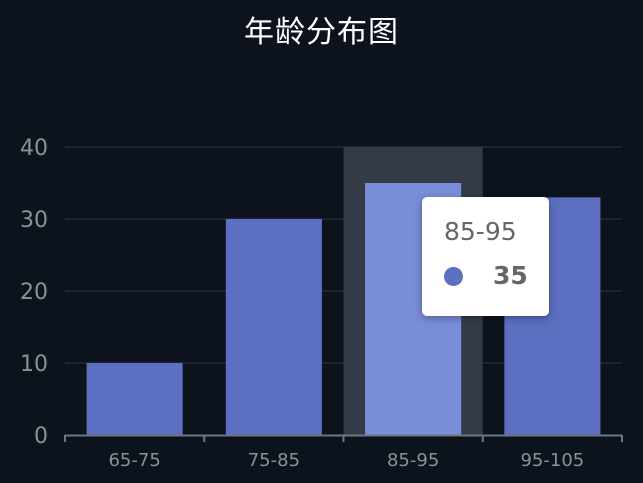 This screenshot has height=483, width=643. Describe the element at coordinates (453, 276) in the screenshot. I see `tooltip-series-marker-icon` at that location.